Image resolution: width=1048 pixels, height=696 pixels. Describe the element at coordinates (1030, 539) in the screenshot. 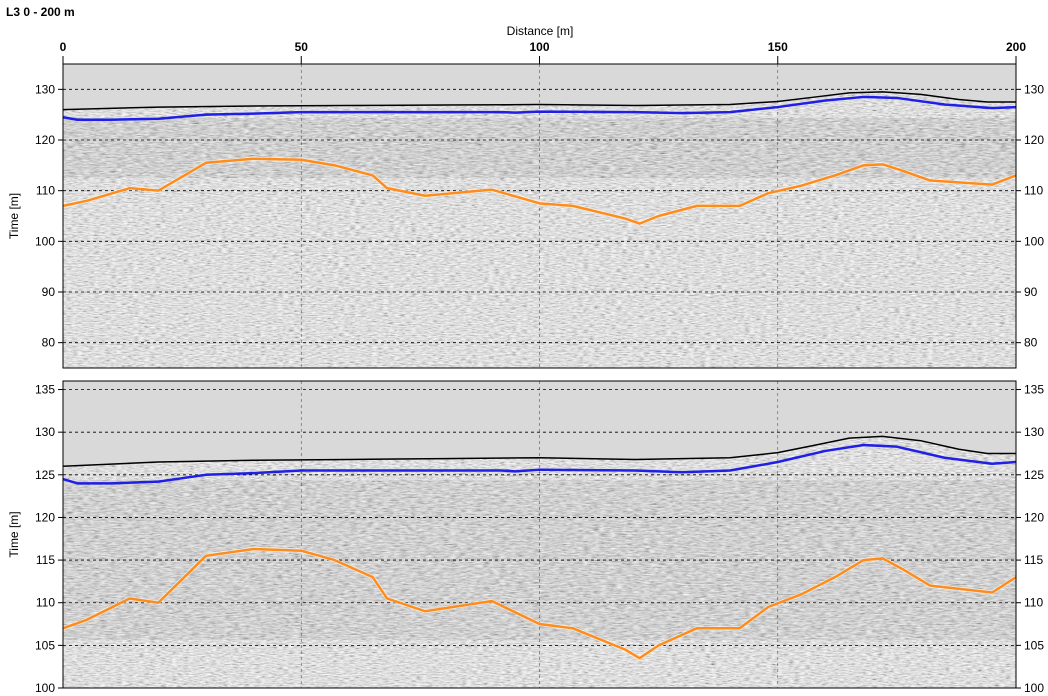

I see `y-axis-right-ticks: 100 105 110 115 120 125 130 135` at that location.